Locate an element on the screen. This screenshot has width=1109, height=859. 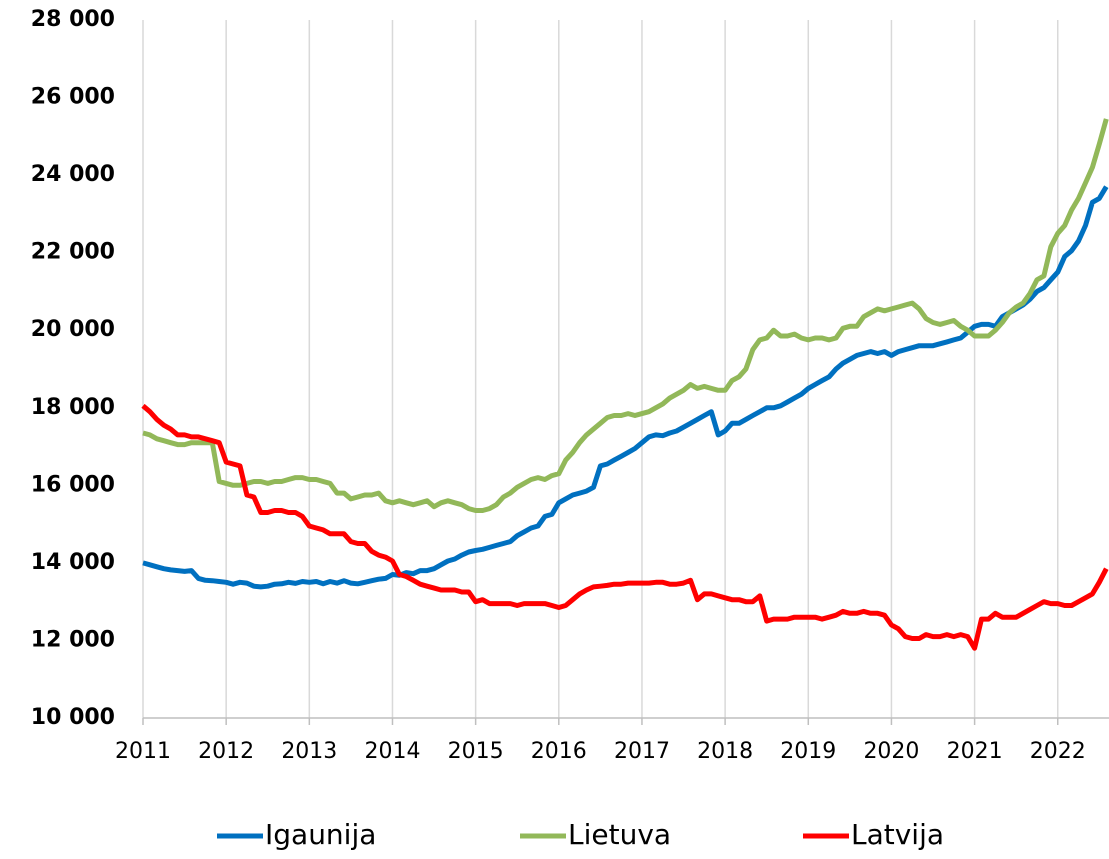
x-tick-label: 2011 is located at coordinates (143, 751).